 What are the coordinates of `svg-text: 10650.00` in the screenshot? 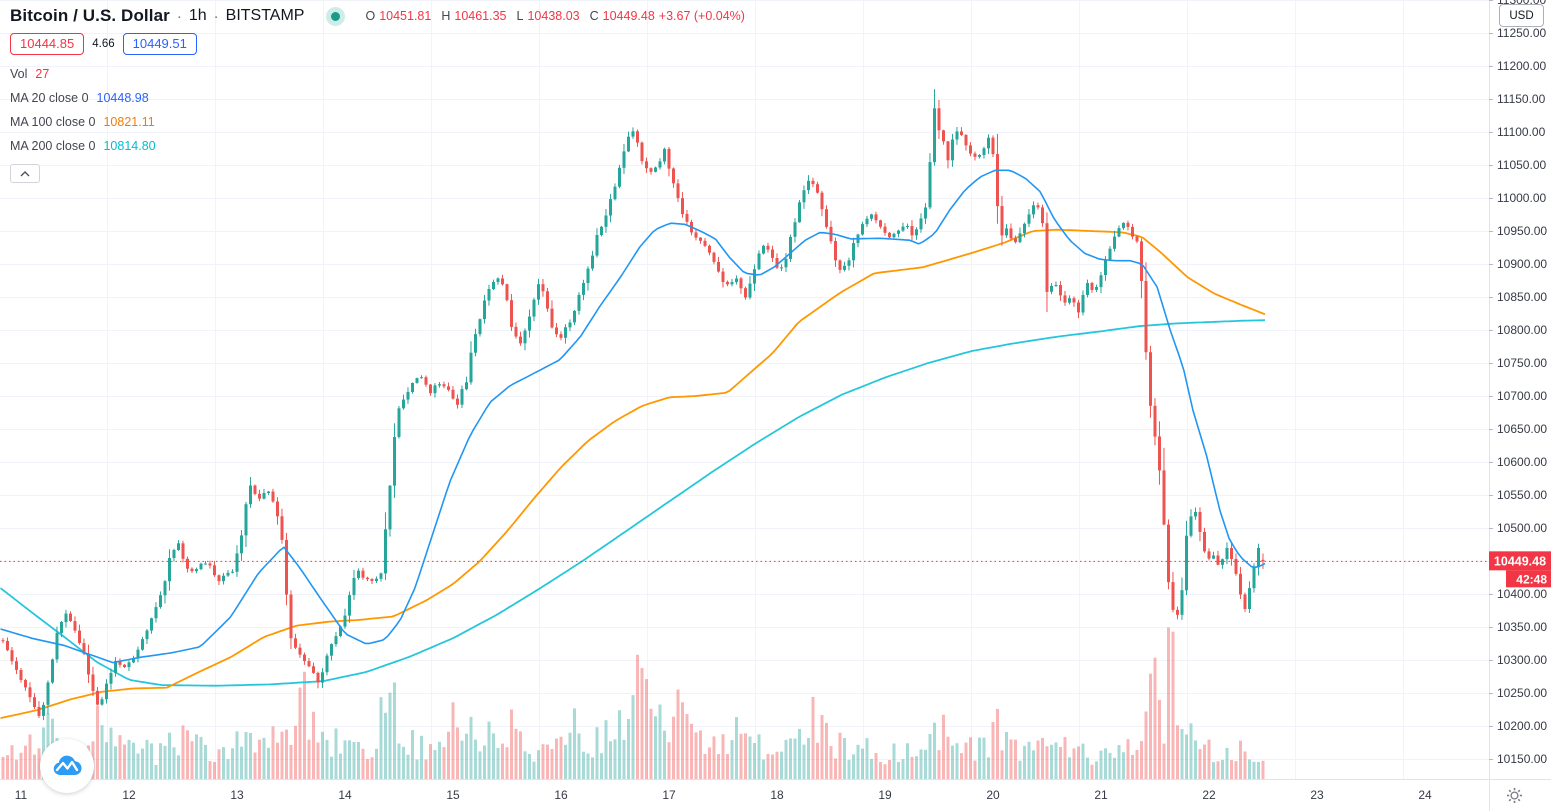 It's located at (1522, 429).